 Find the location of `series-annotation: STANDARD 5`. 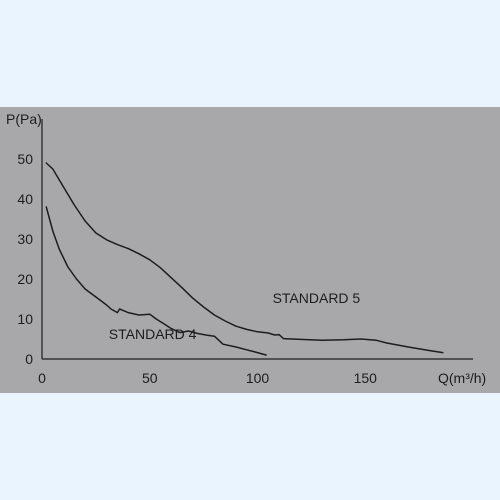

series-annotation: STANDARD 5 is located at coordinates (317, 298).